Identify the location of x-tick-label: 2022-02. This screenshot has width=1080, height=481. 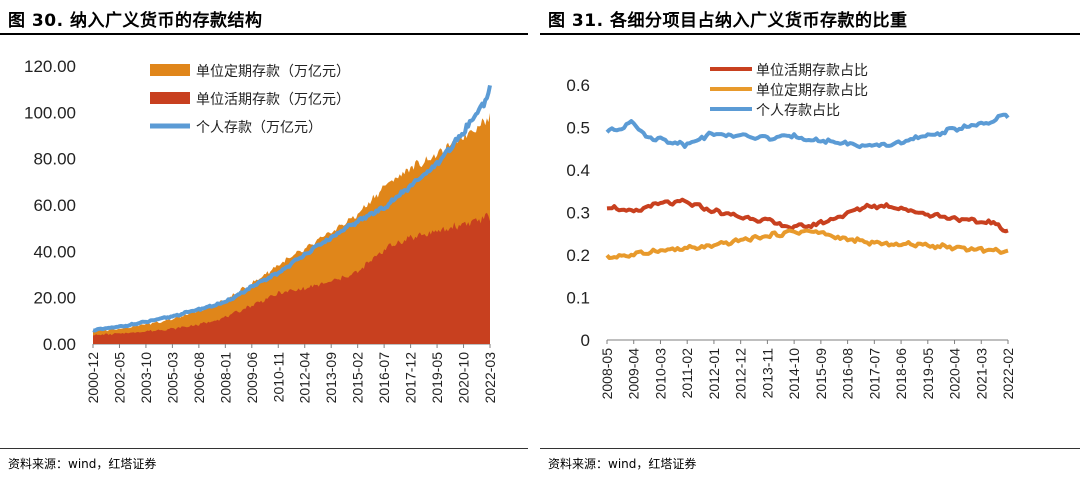
(1008, 374).